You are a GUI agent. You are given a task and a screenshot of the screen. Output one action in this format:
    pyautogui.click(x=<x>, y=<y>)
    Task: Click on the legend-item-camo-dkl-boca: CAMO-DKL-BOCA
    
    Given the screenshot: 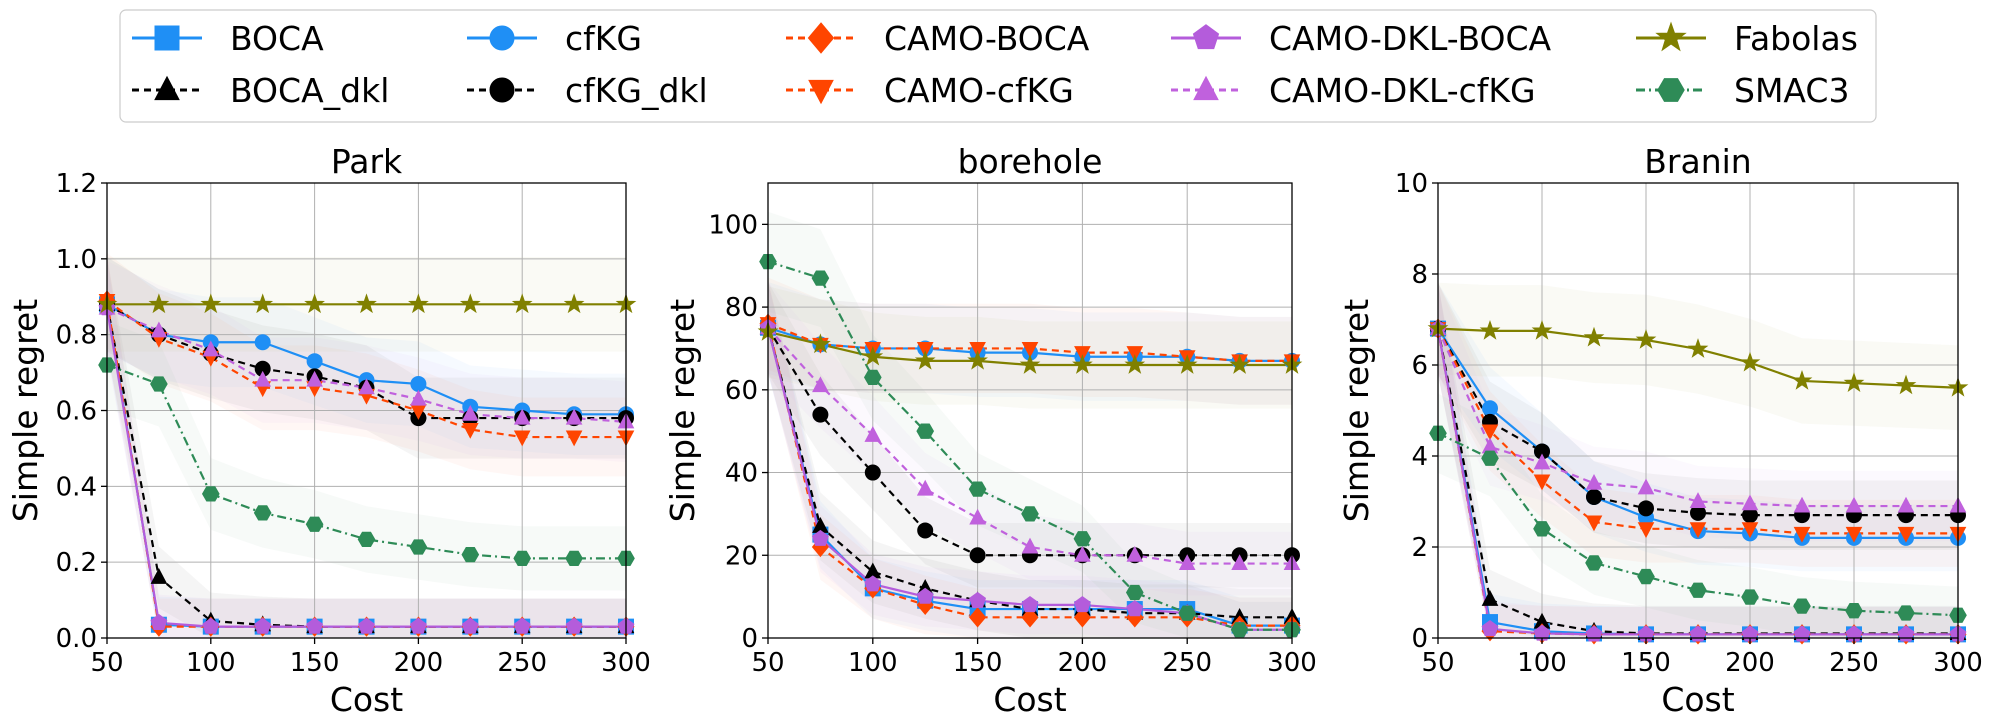 What is the action you would take?
    pyautogui.click(x=1361, y=38)
    